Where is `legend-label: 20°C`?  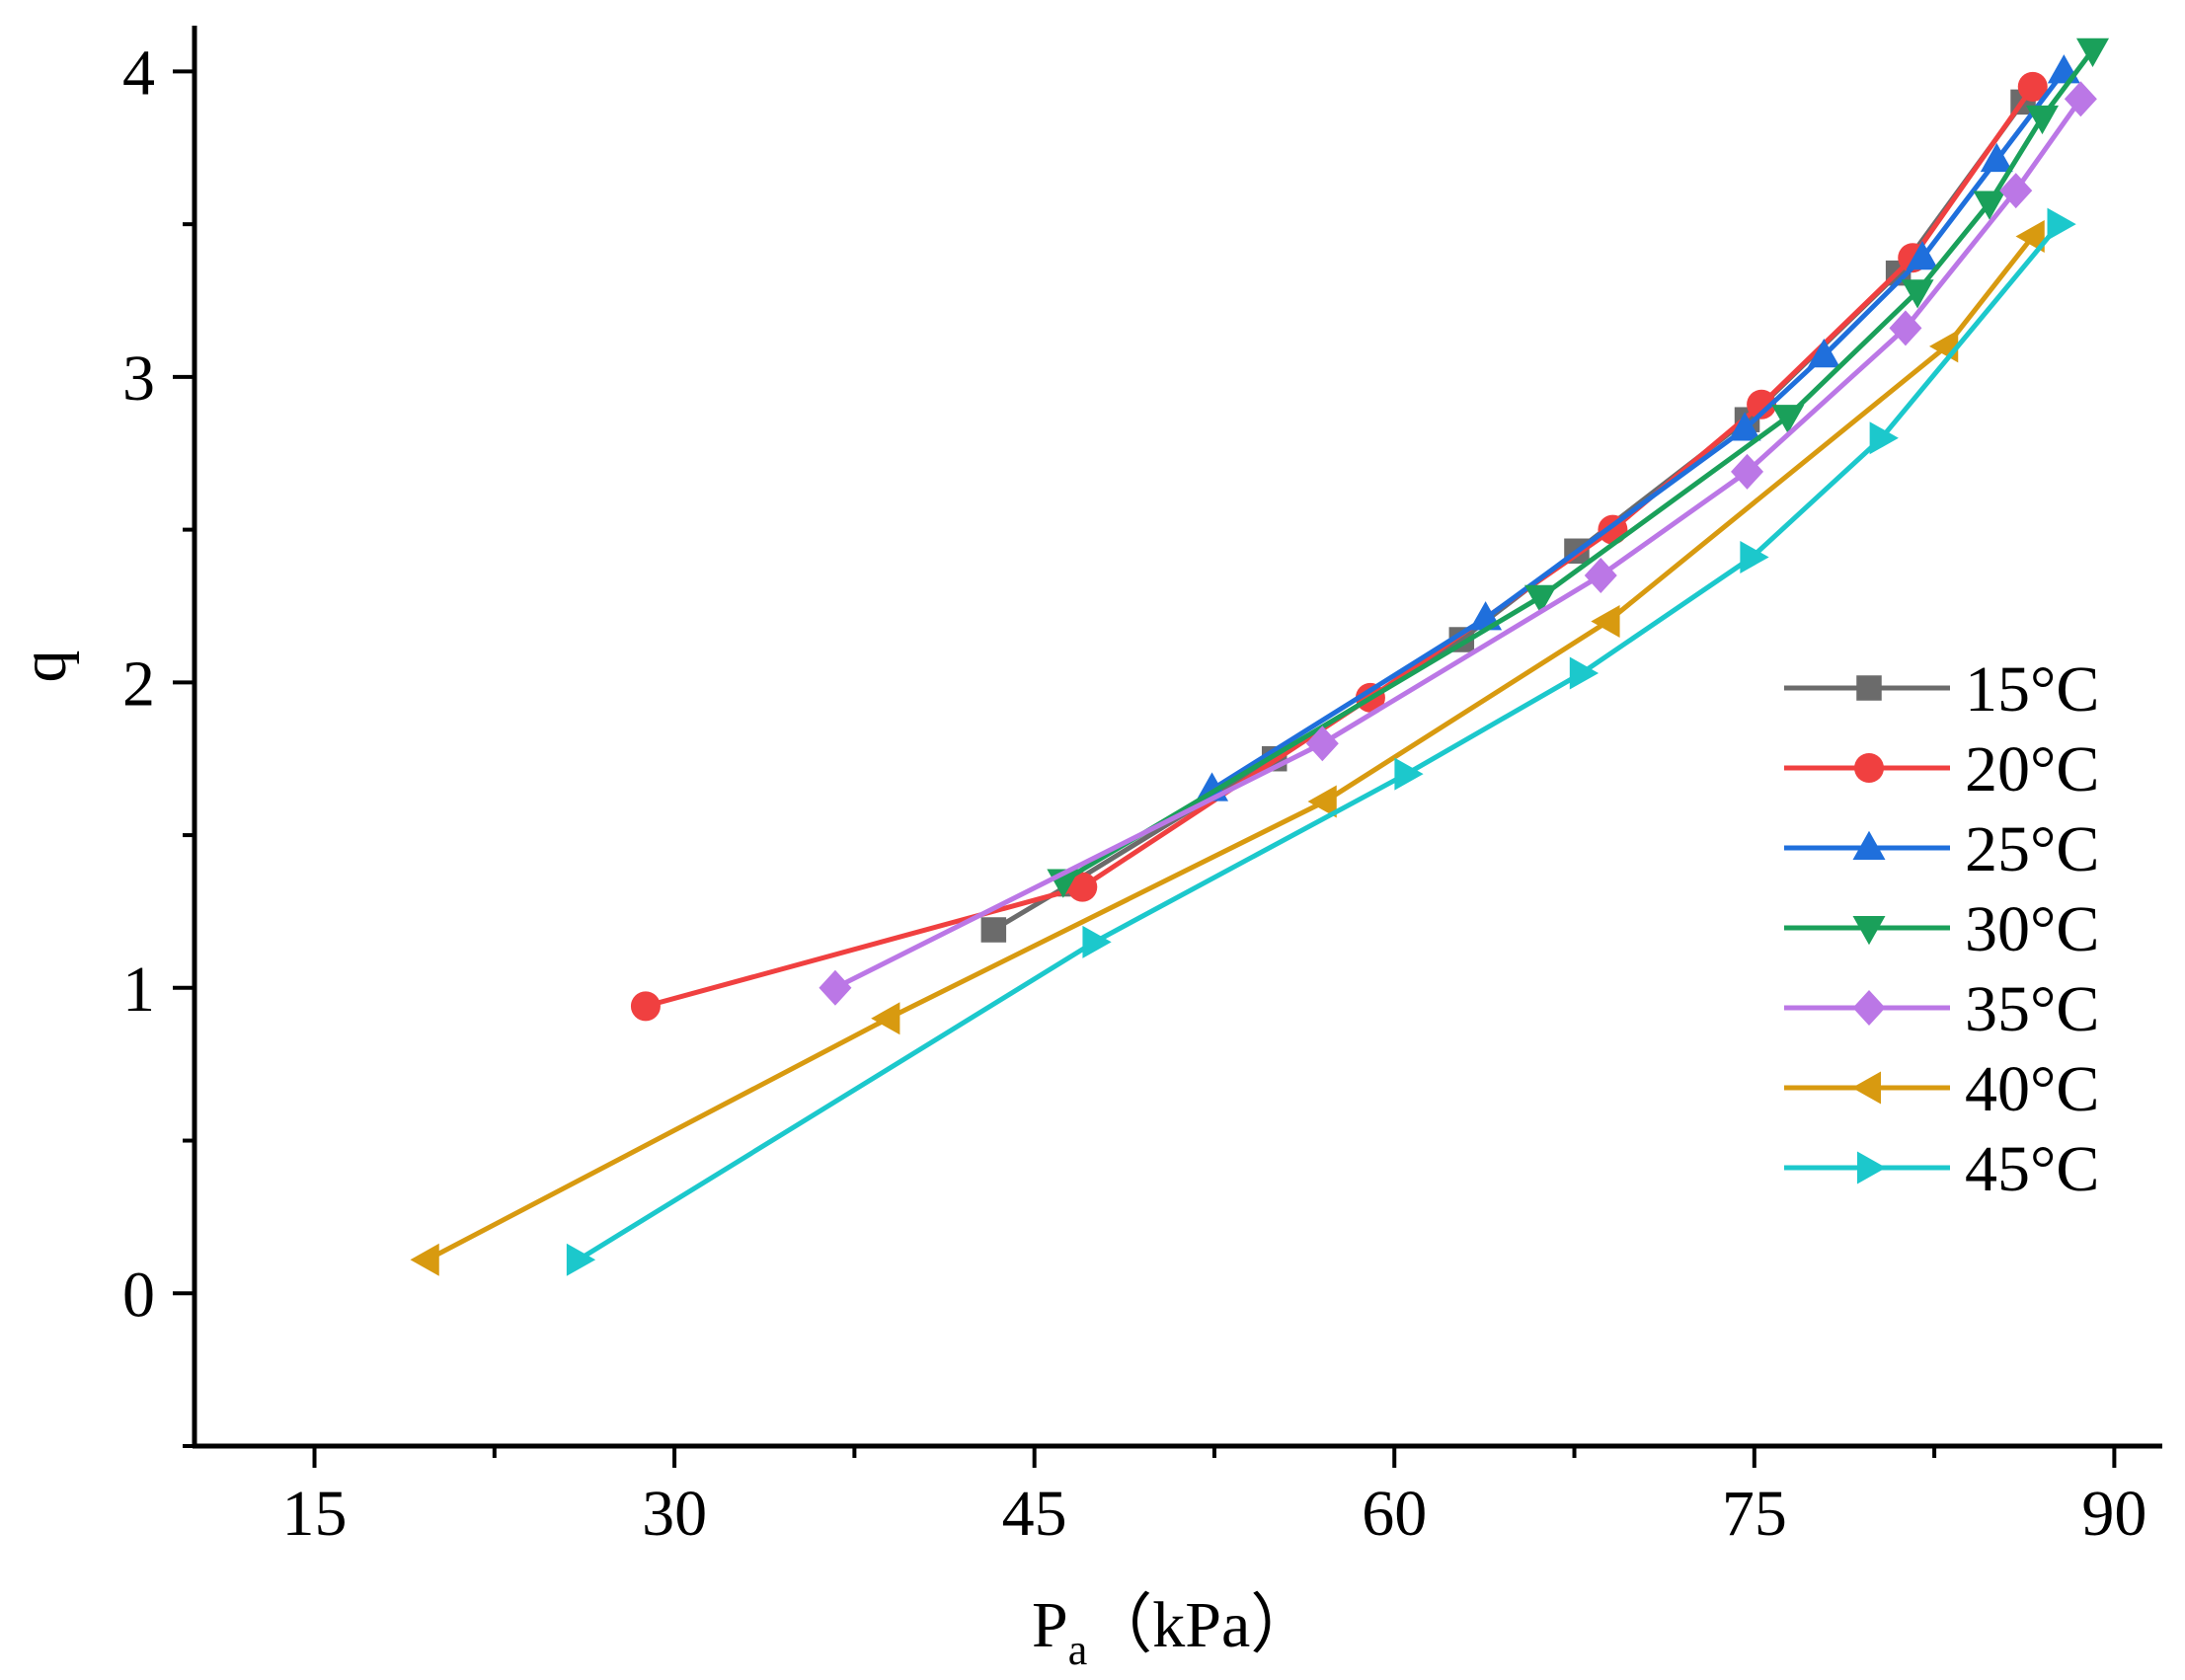 legend-label: 20°C is located at coordinates (2032, 769).